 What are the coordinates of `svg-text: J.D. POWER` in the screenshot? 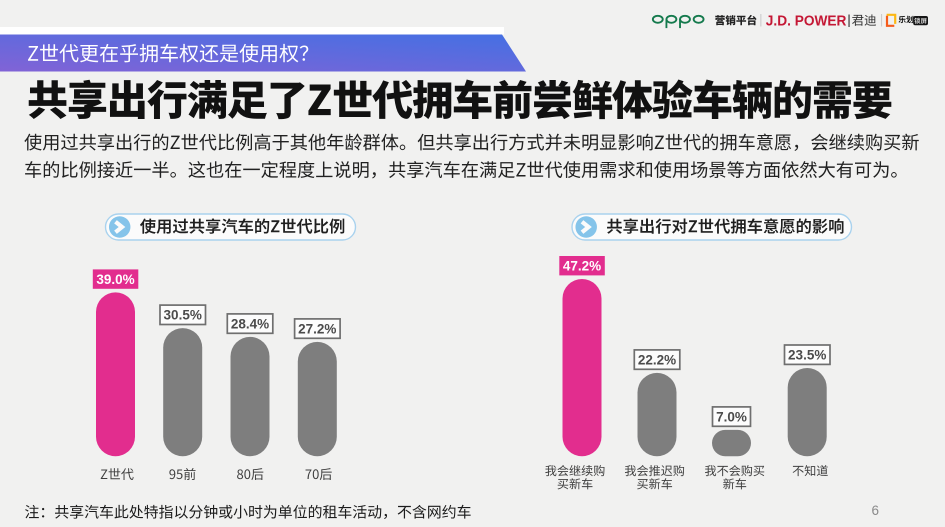 It's located at (806, 22).